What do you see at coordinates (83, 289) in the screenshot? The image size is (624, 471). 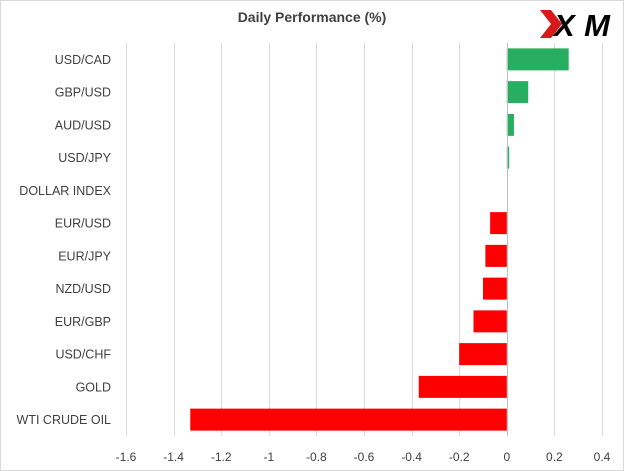 I see `category-label-7: NZD/USD` at bounding box center [83, 289].